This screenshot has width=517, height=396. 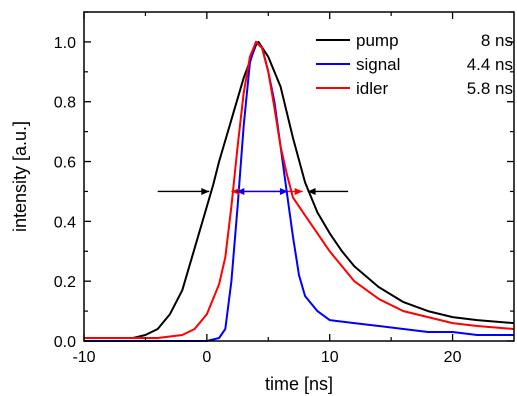 I want to click on x-tick-label: 0, so click(x=206, y=357).